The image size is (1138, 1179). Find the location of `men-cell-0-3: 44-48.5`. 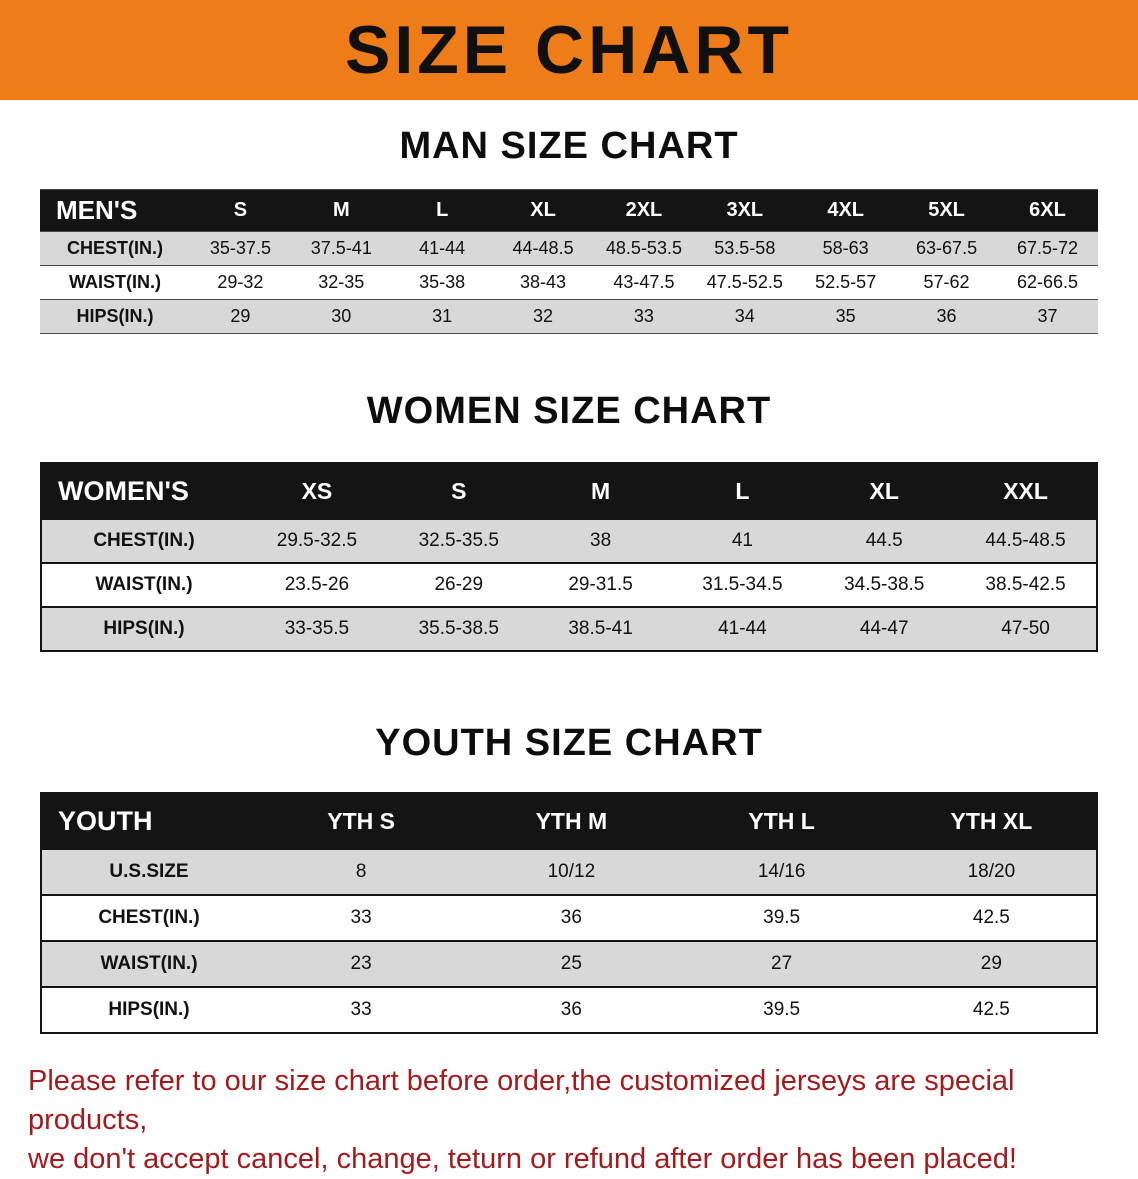

men-cell-0-3: 44-48.5 is located at coordinates (543, 248).